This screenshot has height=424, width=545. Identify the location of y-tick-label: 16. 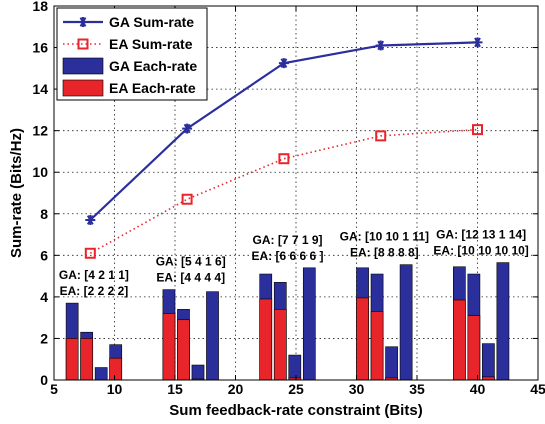
(40, 48).